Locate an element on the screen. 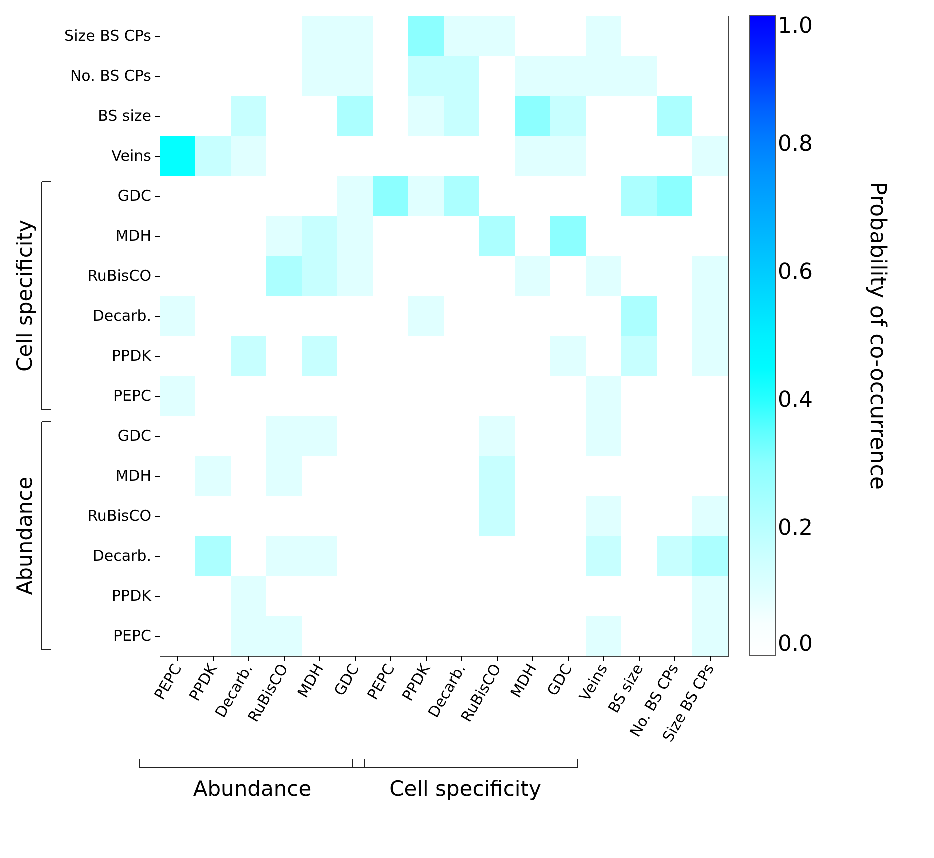 This screenshot has height=858, width=934. color-bar-label: 0.4 is located at coordinates (795, 400).